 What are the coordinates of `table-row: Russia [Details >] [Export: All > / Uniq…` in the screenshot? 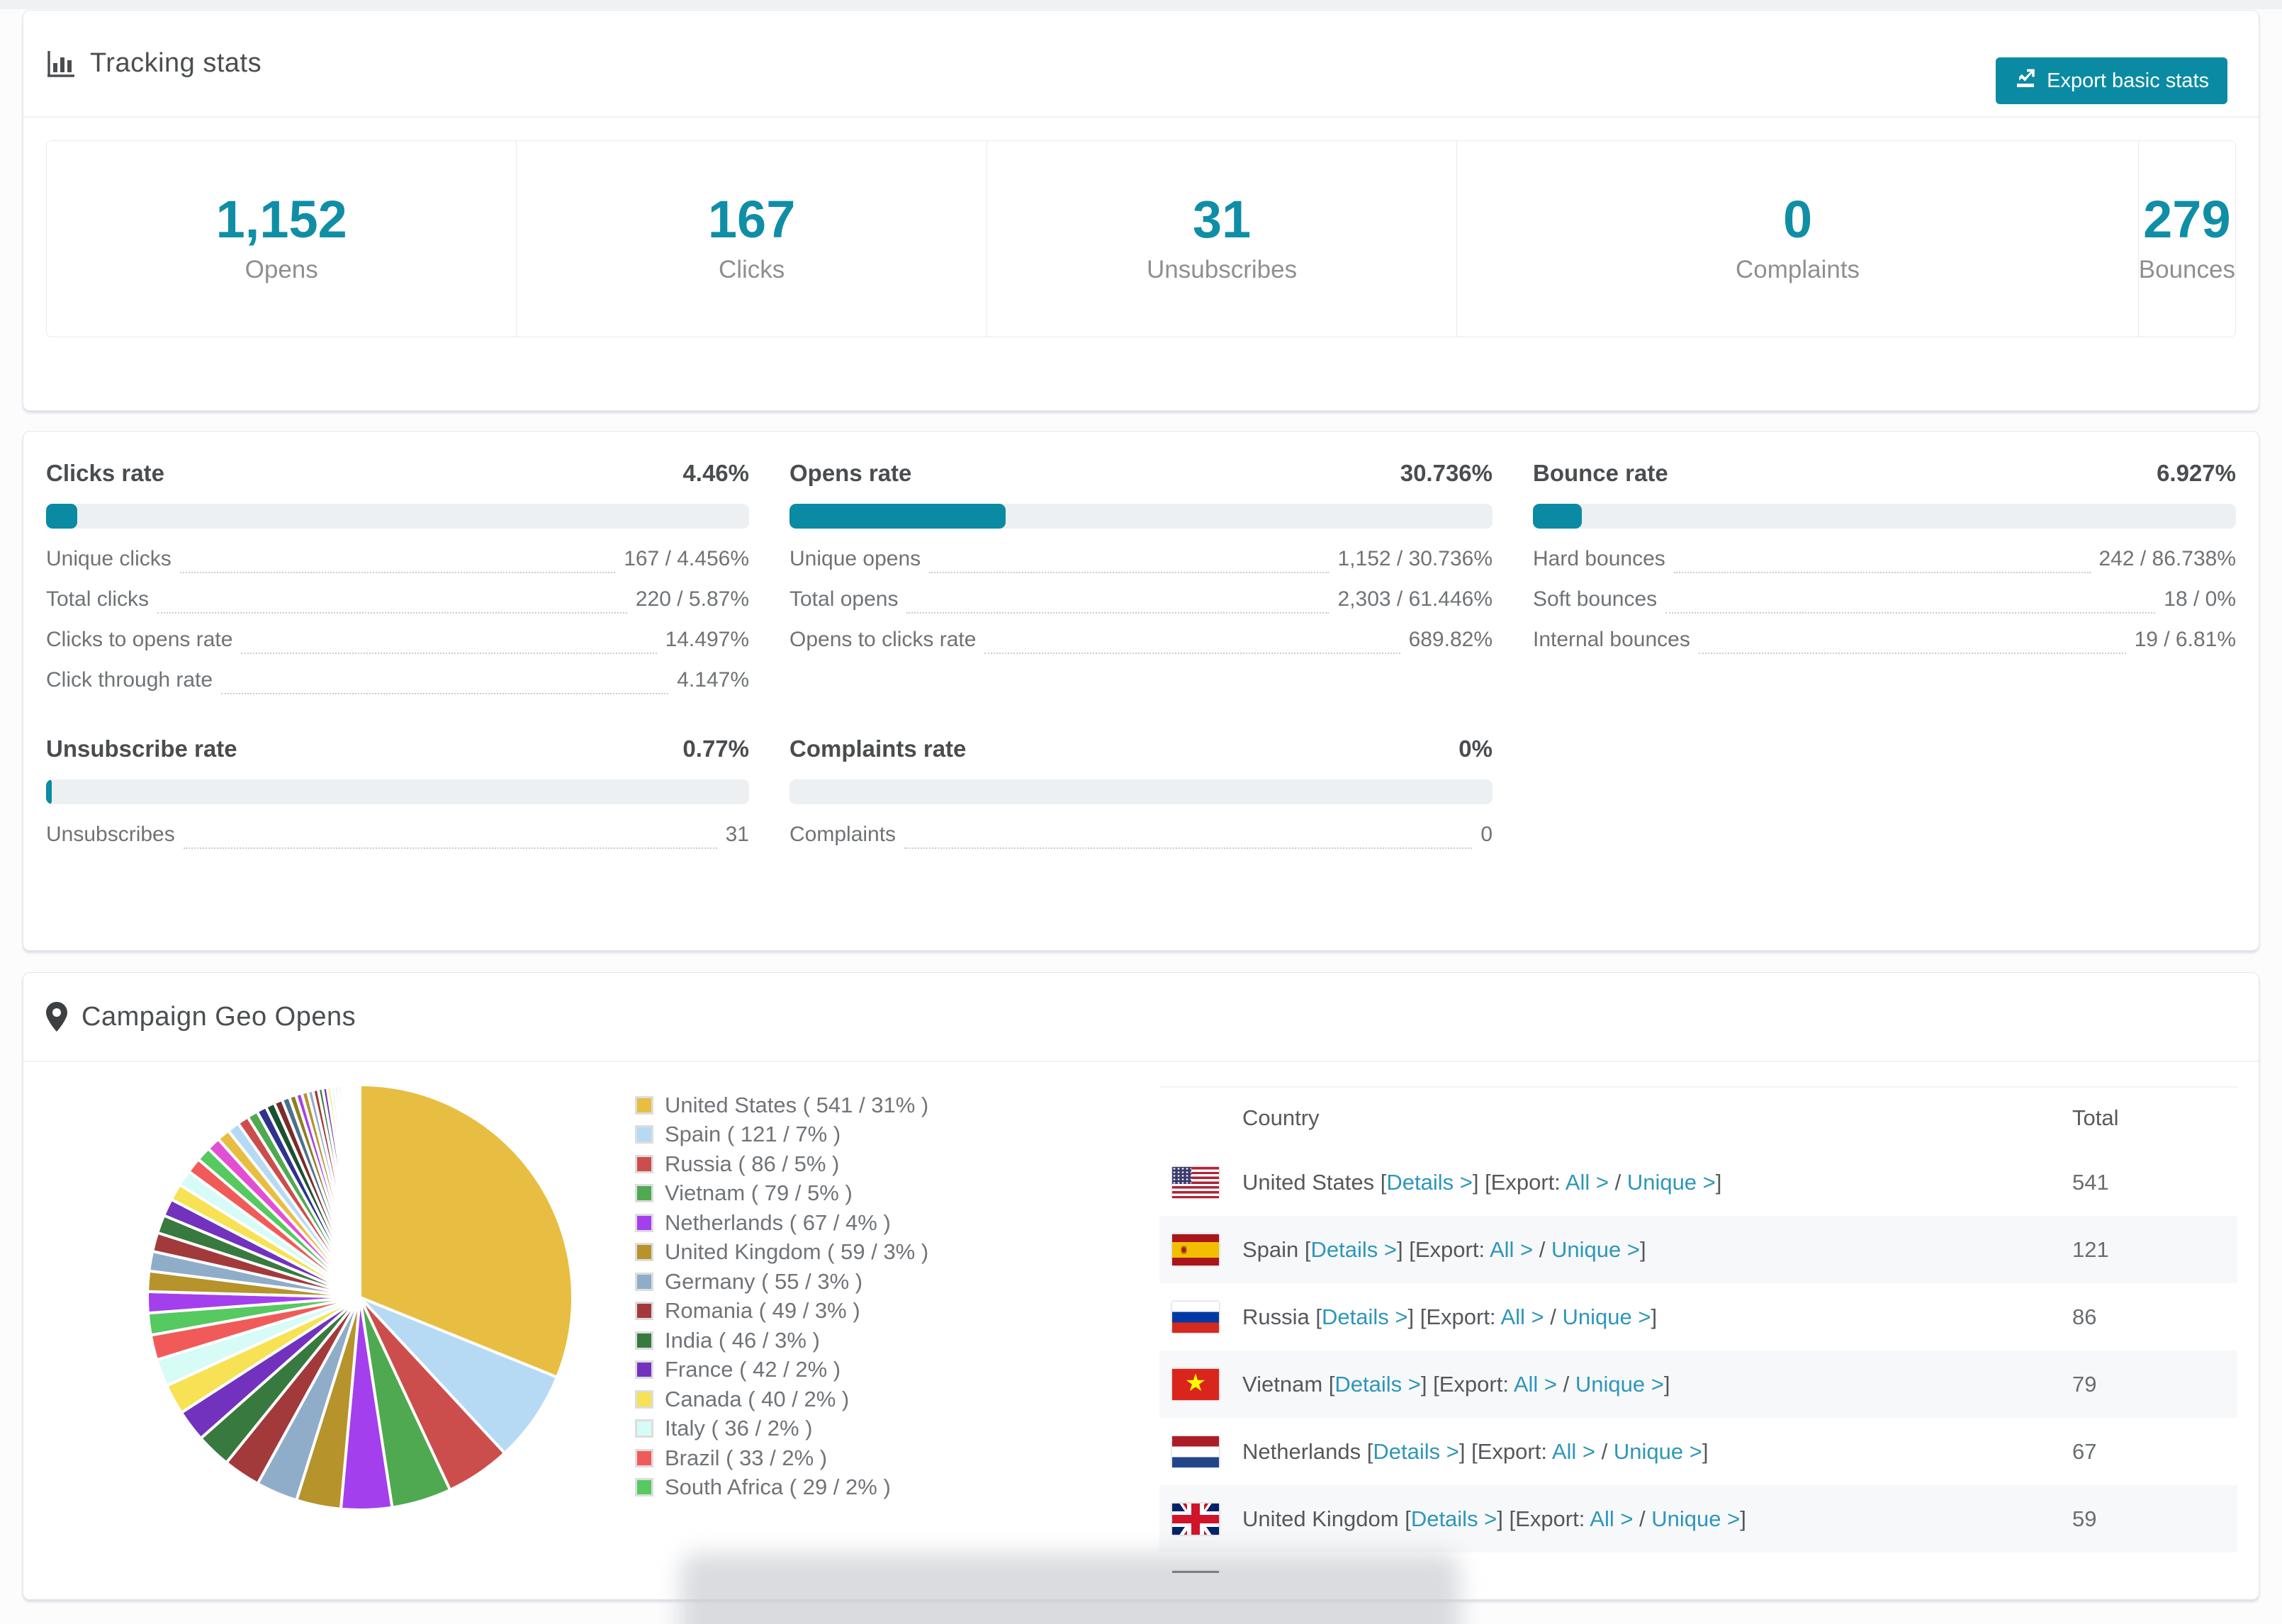 It's located at (1698, 1317).